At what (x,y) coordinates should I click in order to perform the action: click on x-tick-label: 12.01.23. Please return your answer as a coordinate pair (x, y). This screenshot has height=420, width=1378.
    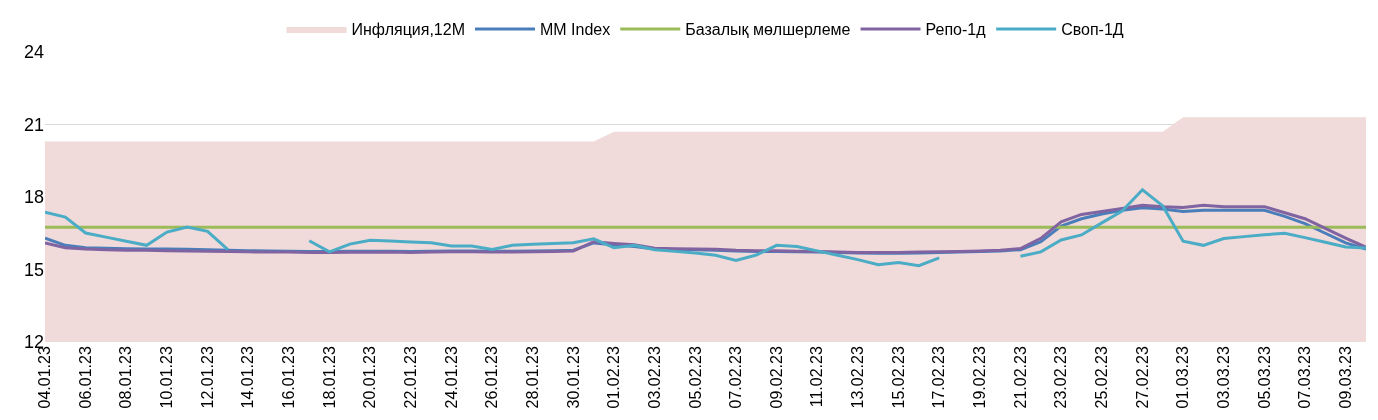
    Looking at the image, I should click on (207, 377).